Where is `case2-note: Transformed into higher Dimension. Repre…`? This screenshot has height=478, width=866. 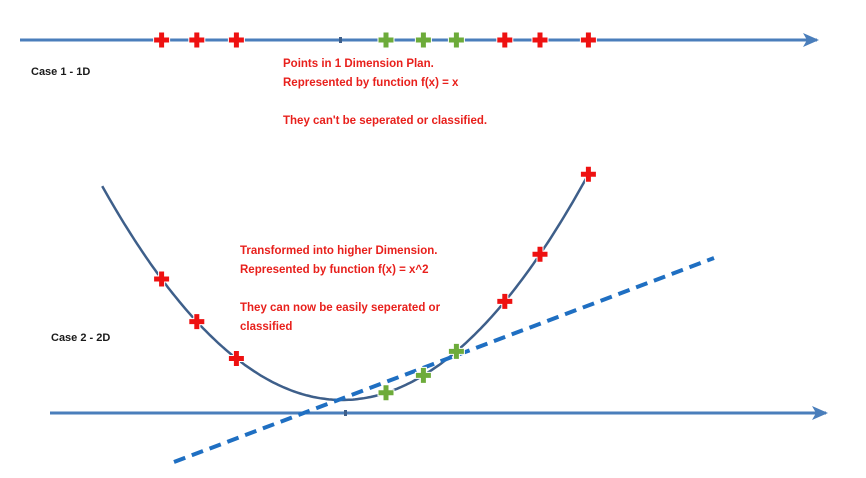
case2-note: Transformed into higher Dimension. Repre… is located at coordinates (340, 289).